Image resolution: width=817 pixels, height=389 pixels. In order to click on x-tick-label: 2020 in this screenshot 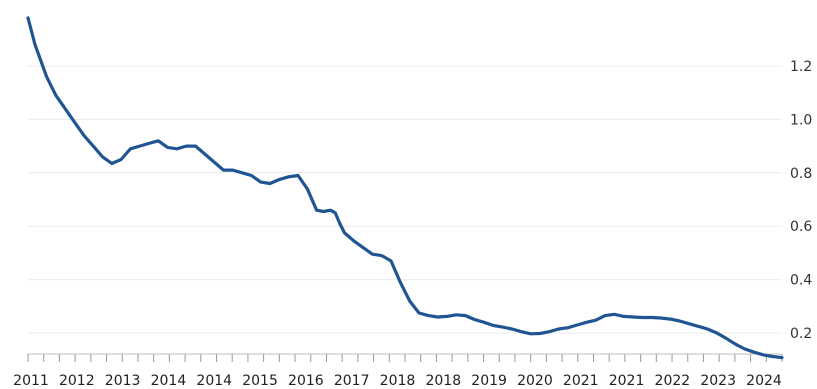, I will do `click(535, 381)`.